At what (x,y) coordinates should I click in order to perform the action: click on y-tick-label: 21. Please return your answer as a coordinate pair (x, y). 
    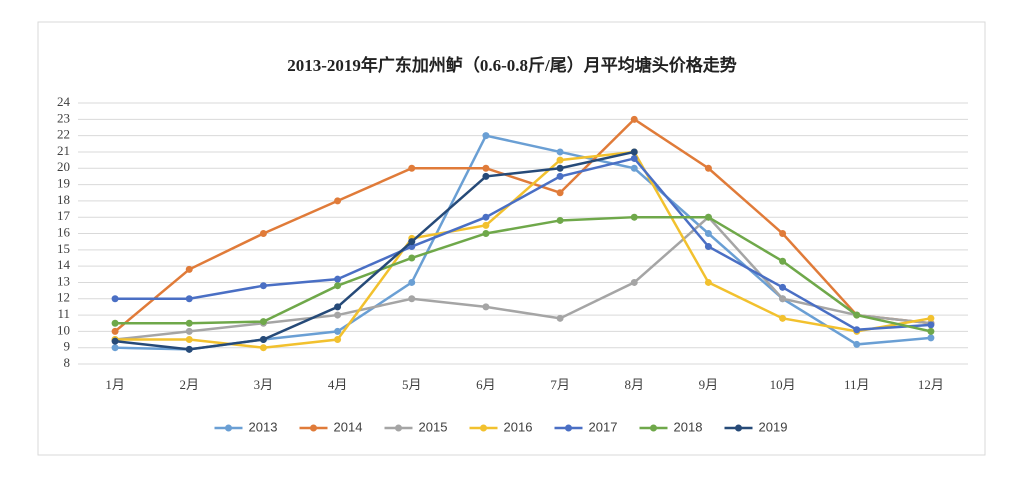
    Looking at the image, I should click on (63, 150).